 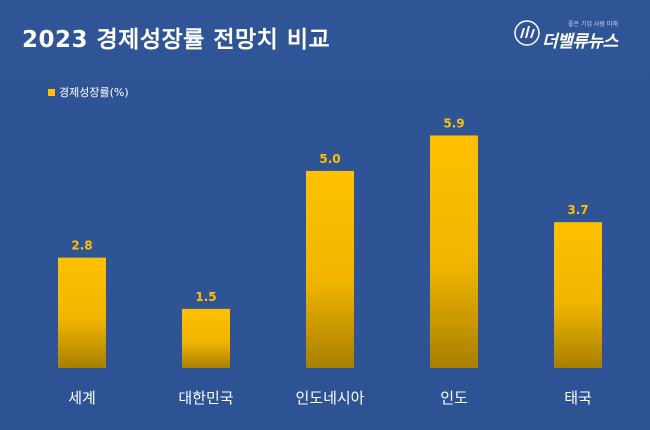 I want to click on logo-mark-icon, so click(x=527, y=33).